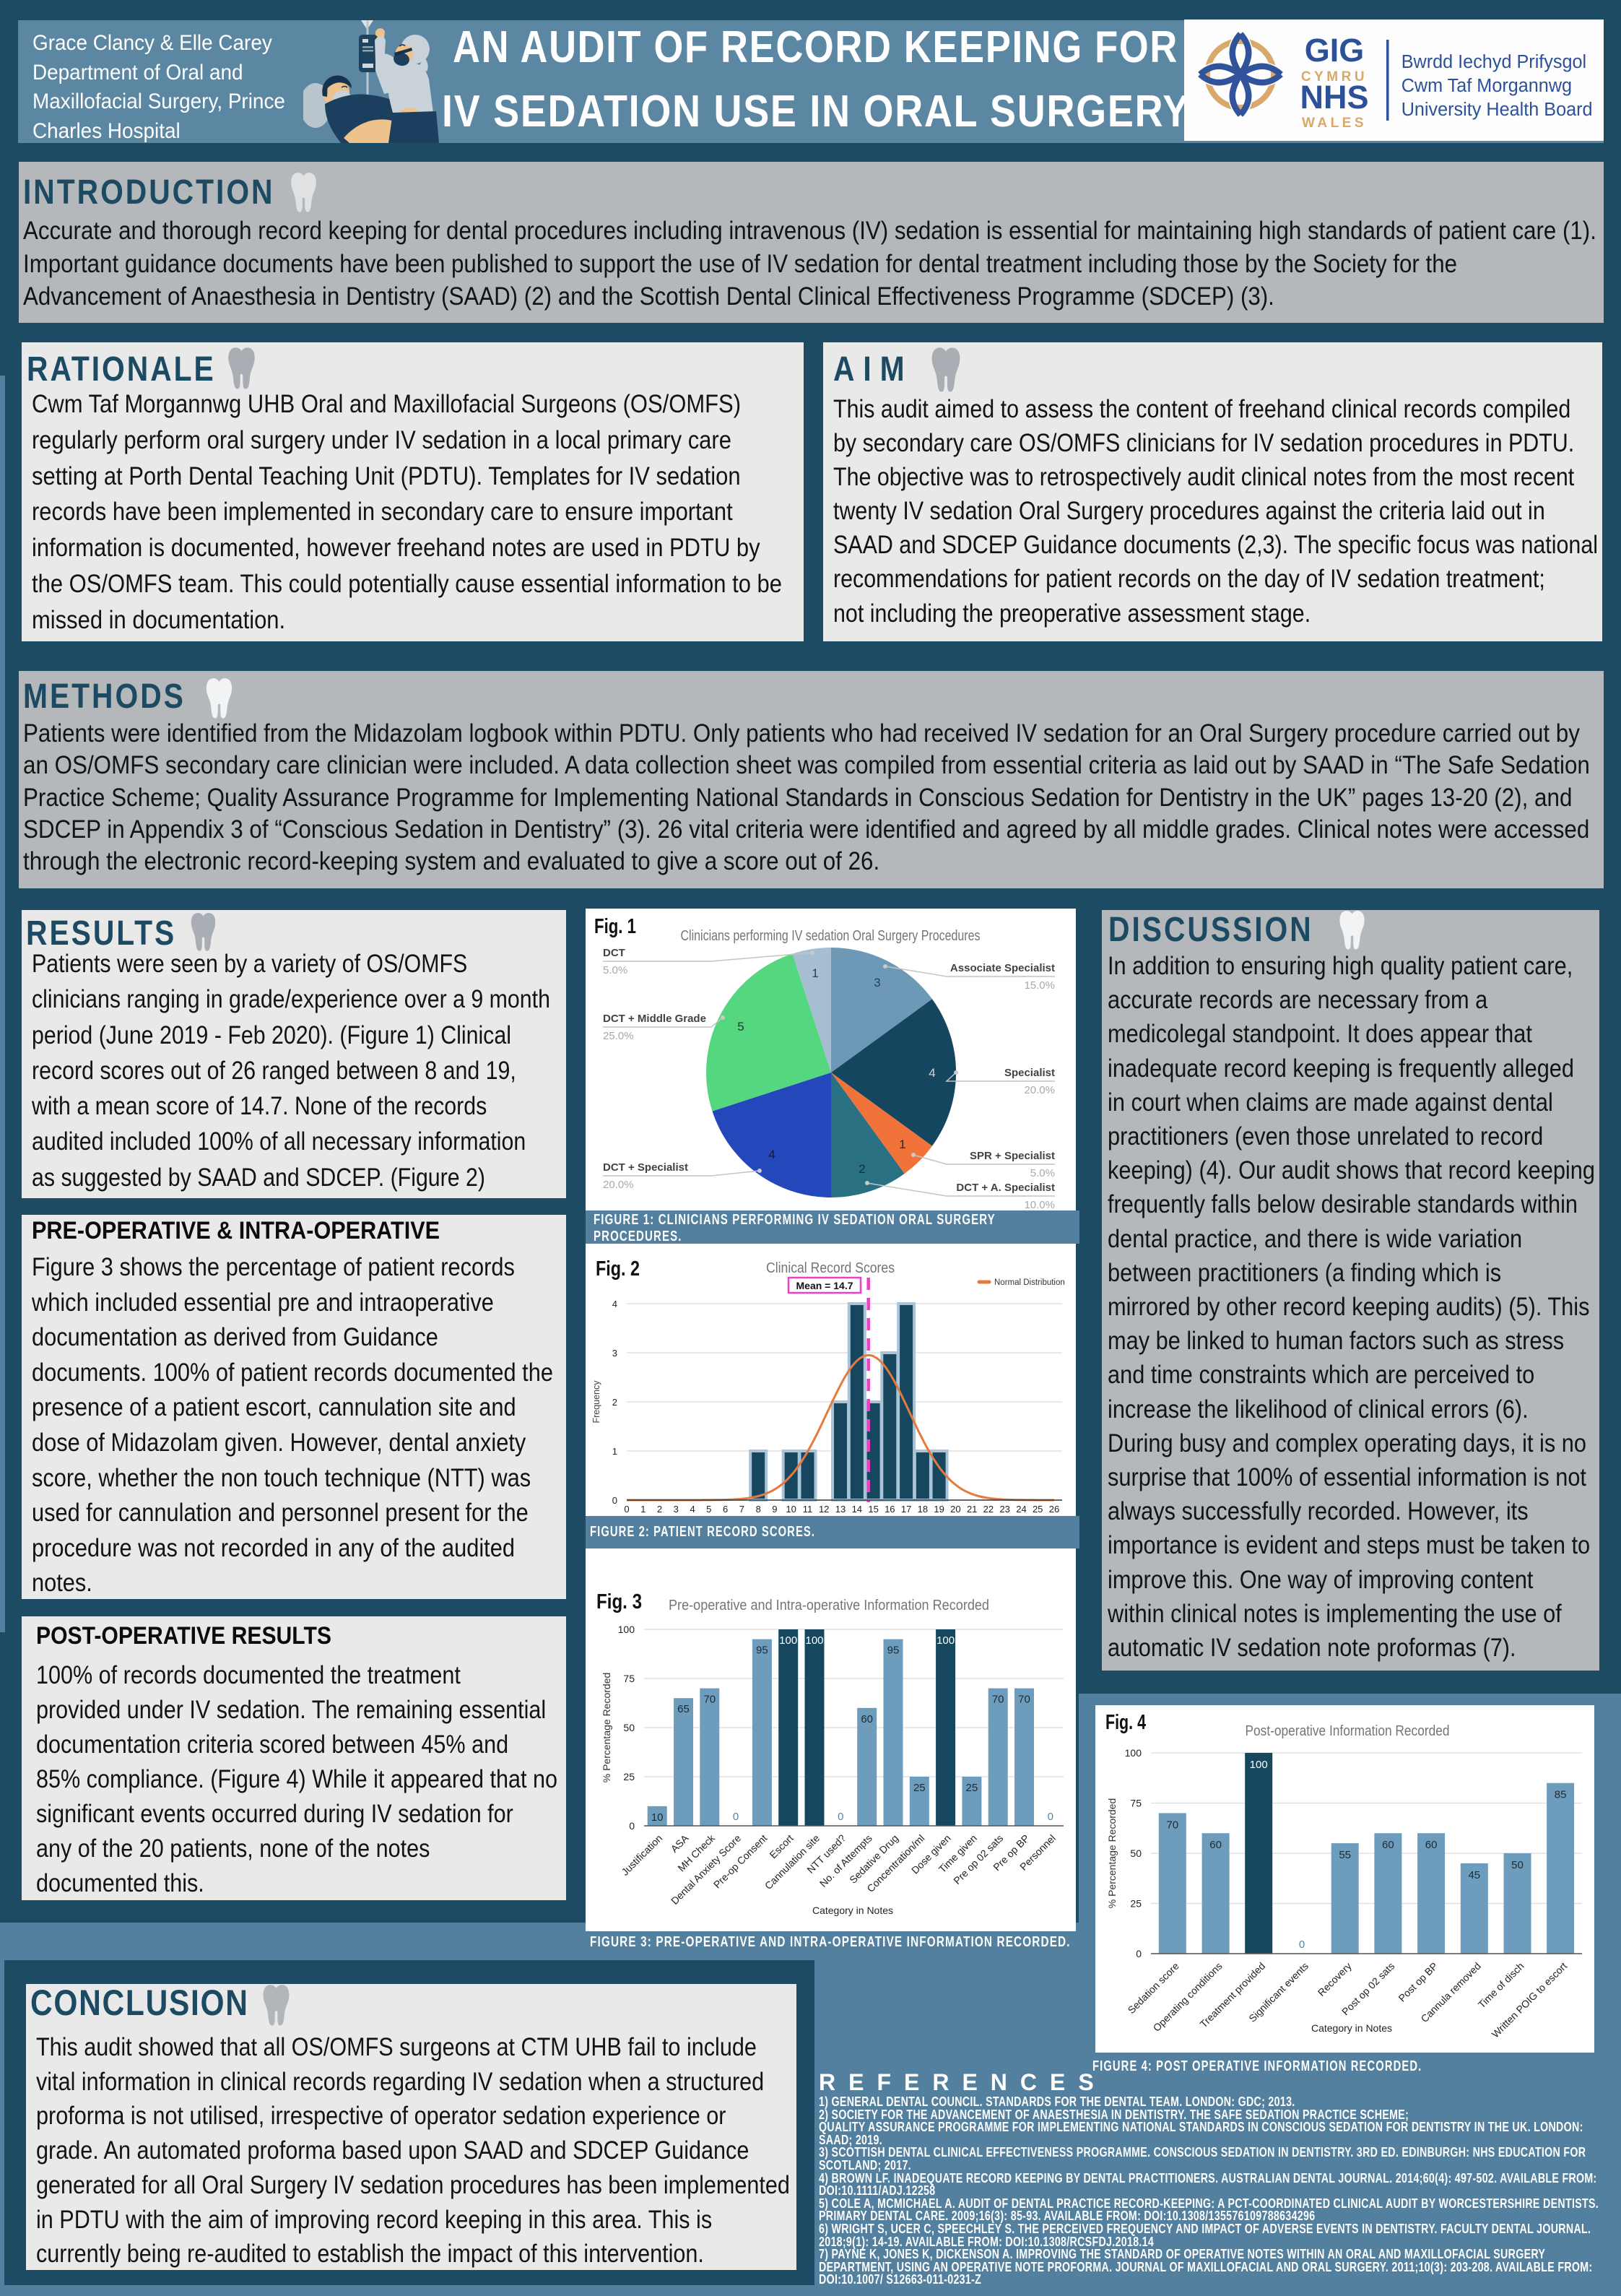 Image resolution: width=1621 pixels, height=2296 pixels. What do you see at coordinates (923, 1509) in the screenshot?
I see `svg-text: 18` at bounding box center [923, 1509].